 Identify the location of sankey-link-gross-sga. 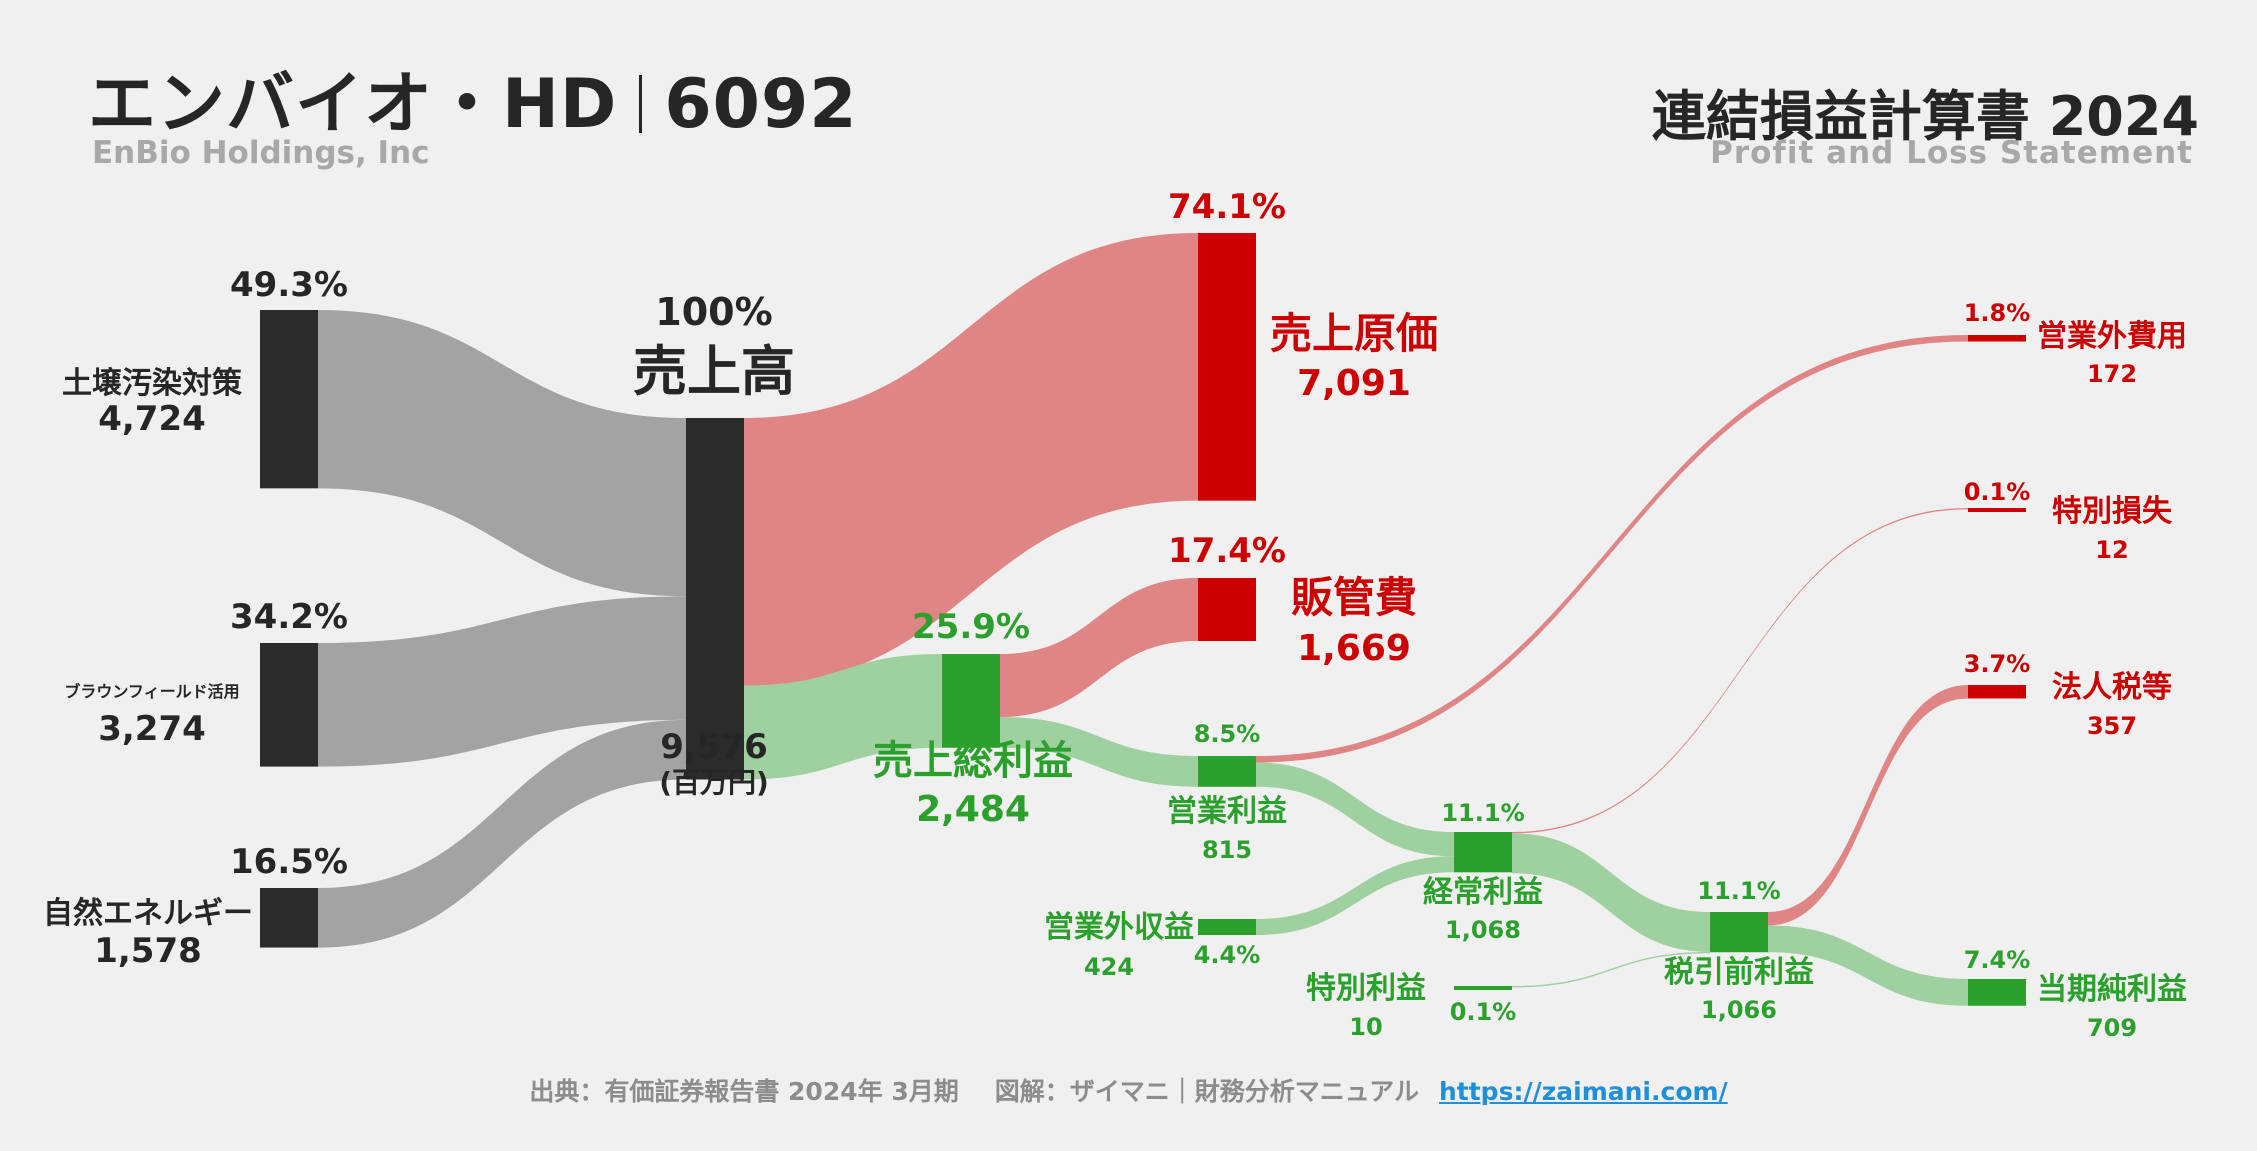
(1099, 648).